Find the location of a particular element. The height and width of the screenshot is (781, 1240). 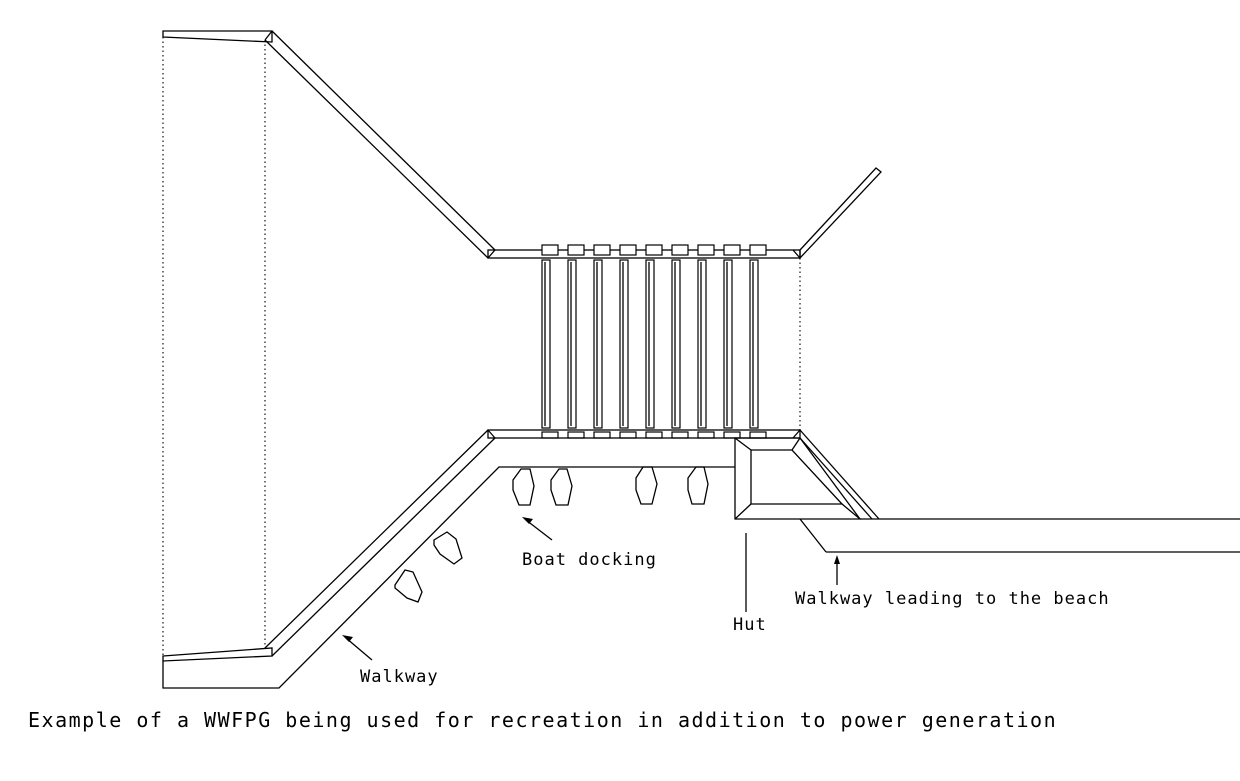

walkway-arrow is located at coordinates (357, 648).